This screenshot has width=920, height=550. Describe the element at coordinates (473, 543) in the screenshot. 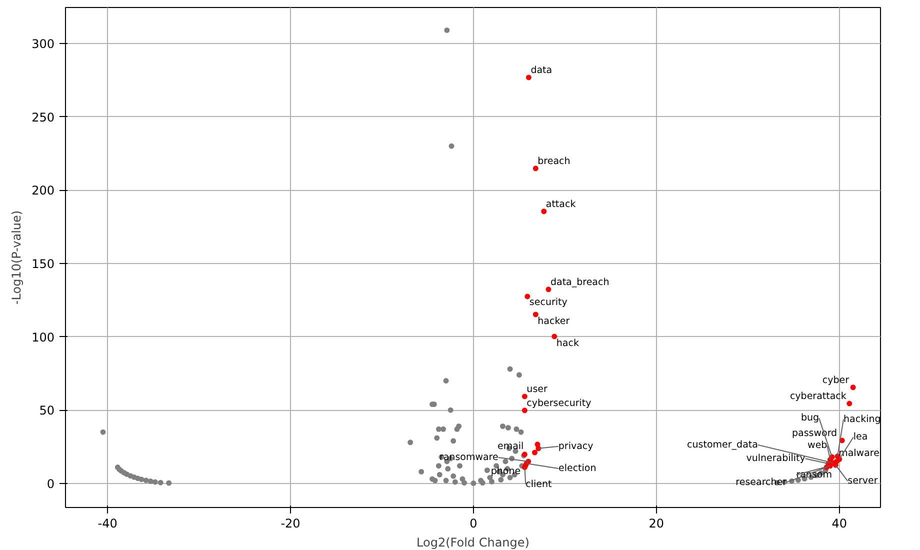

I see `x-axis-title: Log2(Fold Change)` at that location.